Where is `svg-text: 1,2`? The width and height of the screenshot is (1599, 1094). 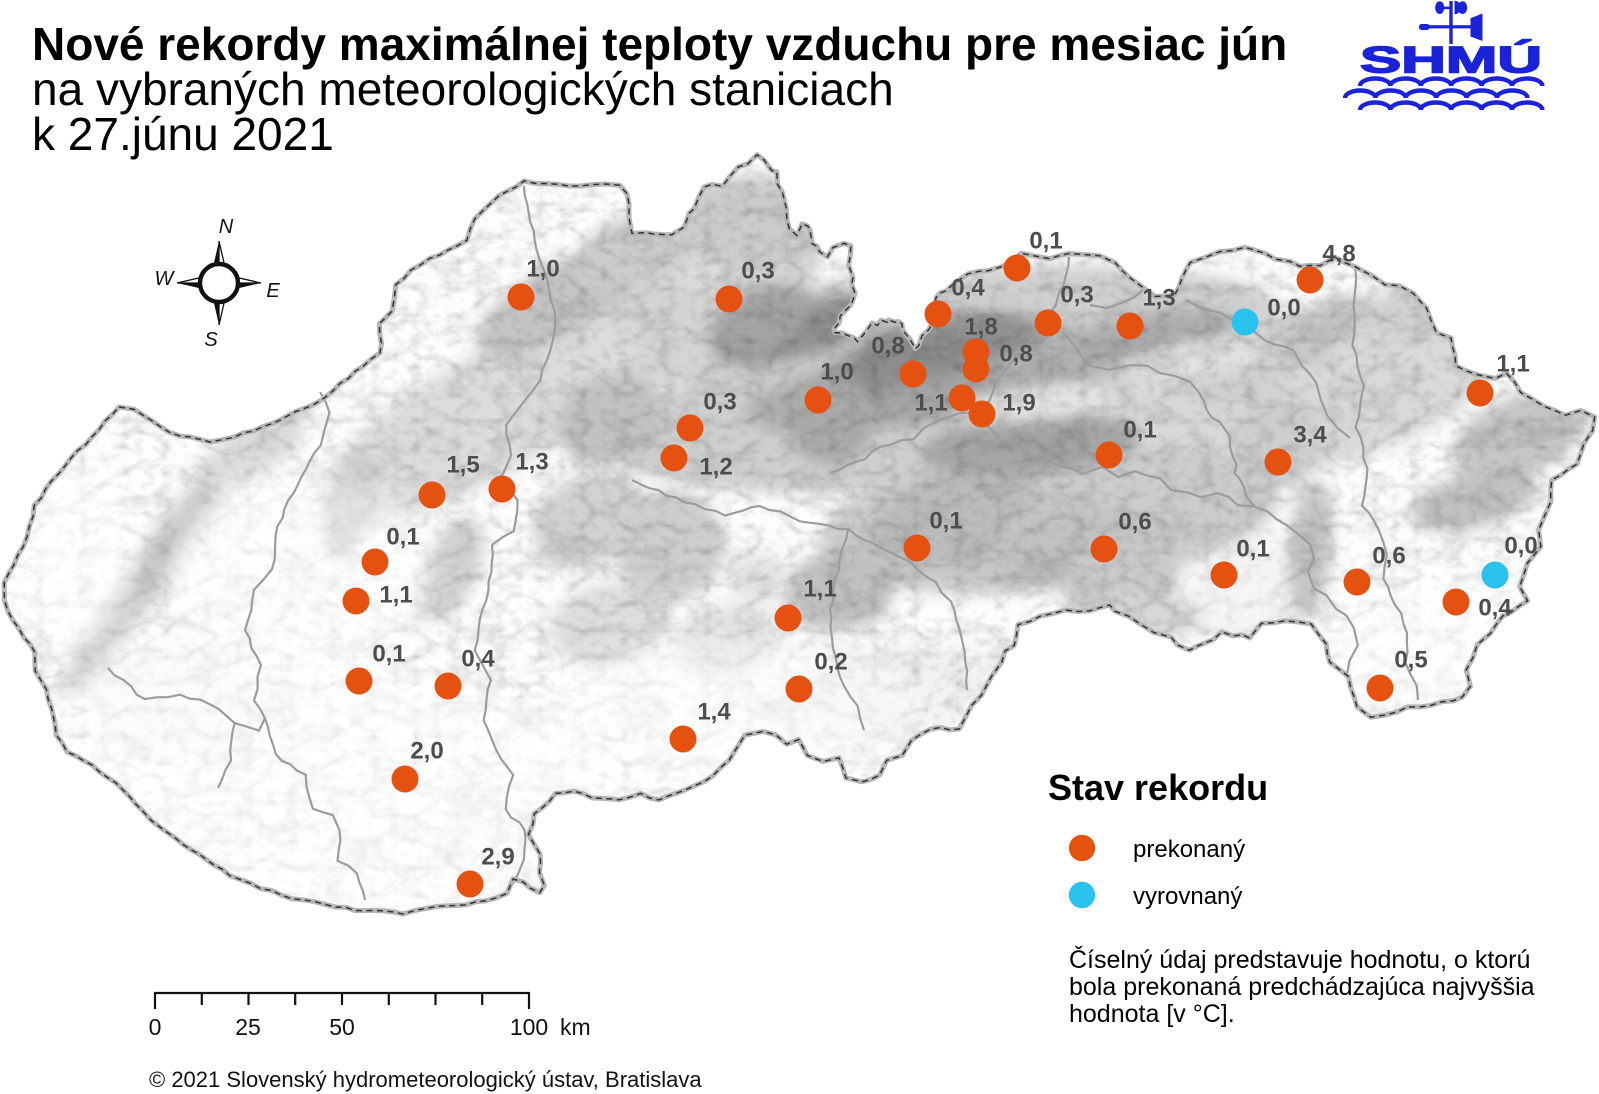
svg-text: 1,2 is located at coordinates (715, 467).